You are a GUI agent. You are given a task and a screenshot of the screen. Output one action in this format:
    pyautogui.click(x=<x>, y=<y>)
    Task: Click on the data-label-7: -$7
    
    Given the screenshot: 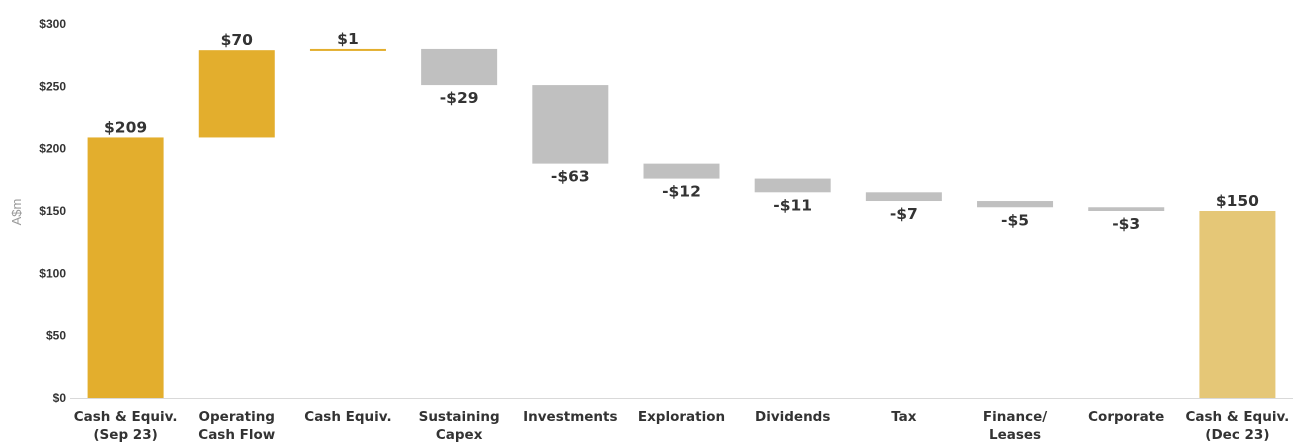 What is the action you would take?
    pyautogui.click(x=904, y=214)
    